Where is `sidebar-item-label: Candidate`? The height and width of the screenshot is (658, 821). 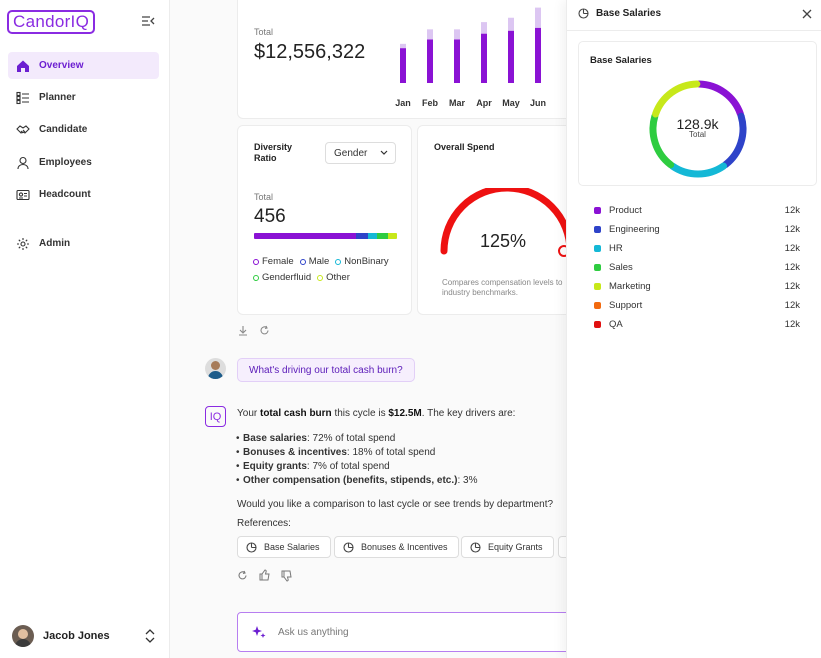
sidebar-item-label: Candidate is located at coordinates (63, 129).